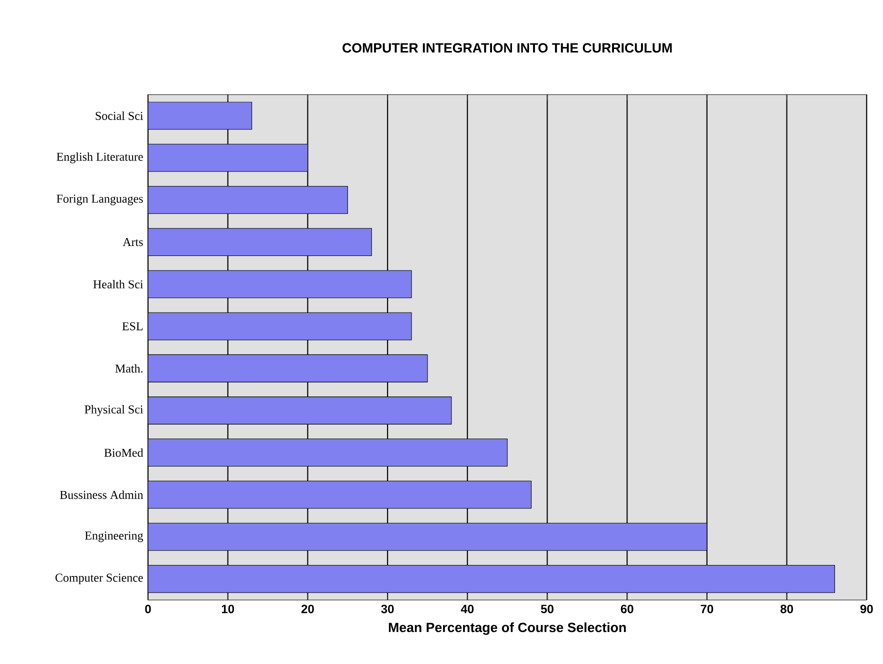 The width and height of the screenshot is (883, 664). I want to click on y-tick-label: Math., so click(129, 368).